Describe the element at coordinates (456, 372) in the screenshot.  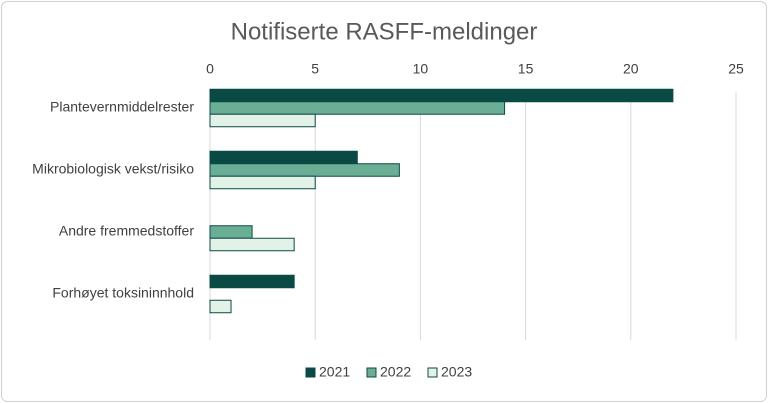
I see `legend-label: 2023` at that location.